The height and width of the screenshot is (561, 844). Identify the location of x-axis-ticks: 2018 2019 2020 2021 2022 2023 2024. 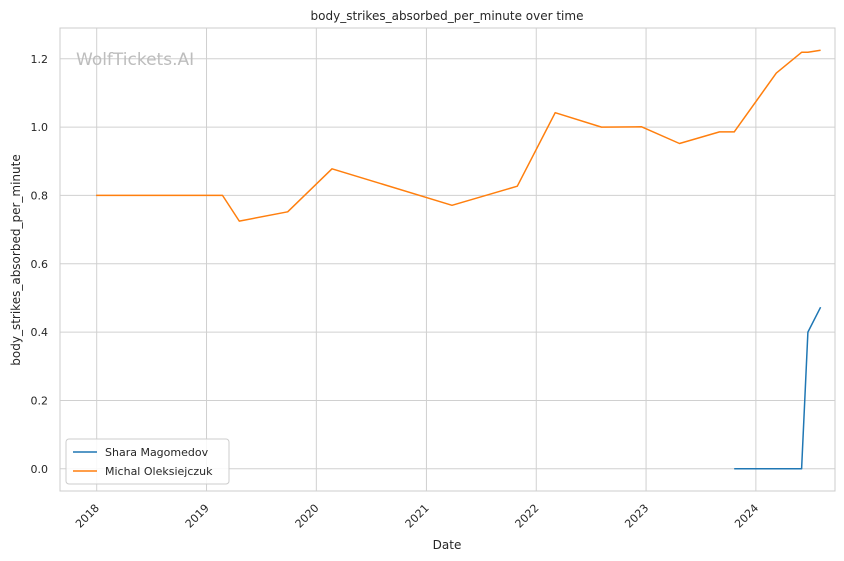
(417, 516).